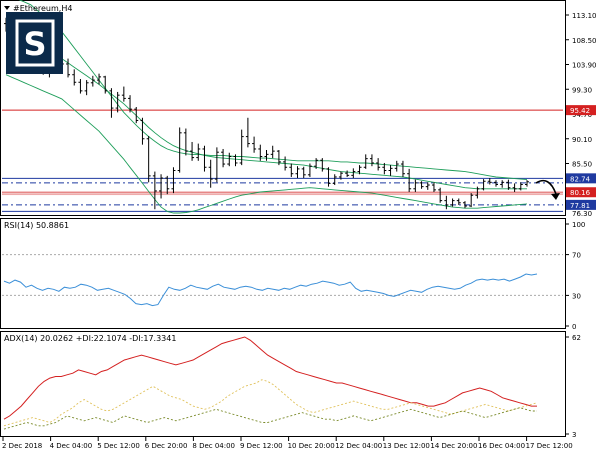  Describe the element at coordinates (7, 8) in the screenshot. I see `collapse-triangle-icon` at that location.